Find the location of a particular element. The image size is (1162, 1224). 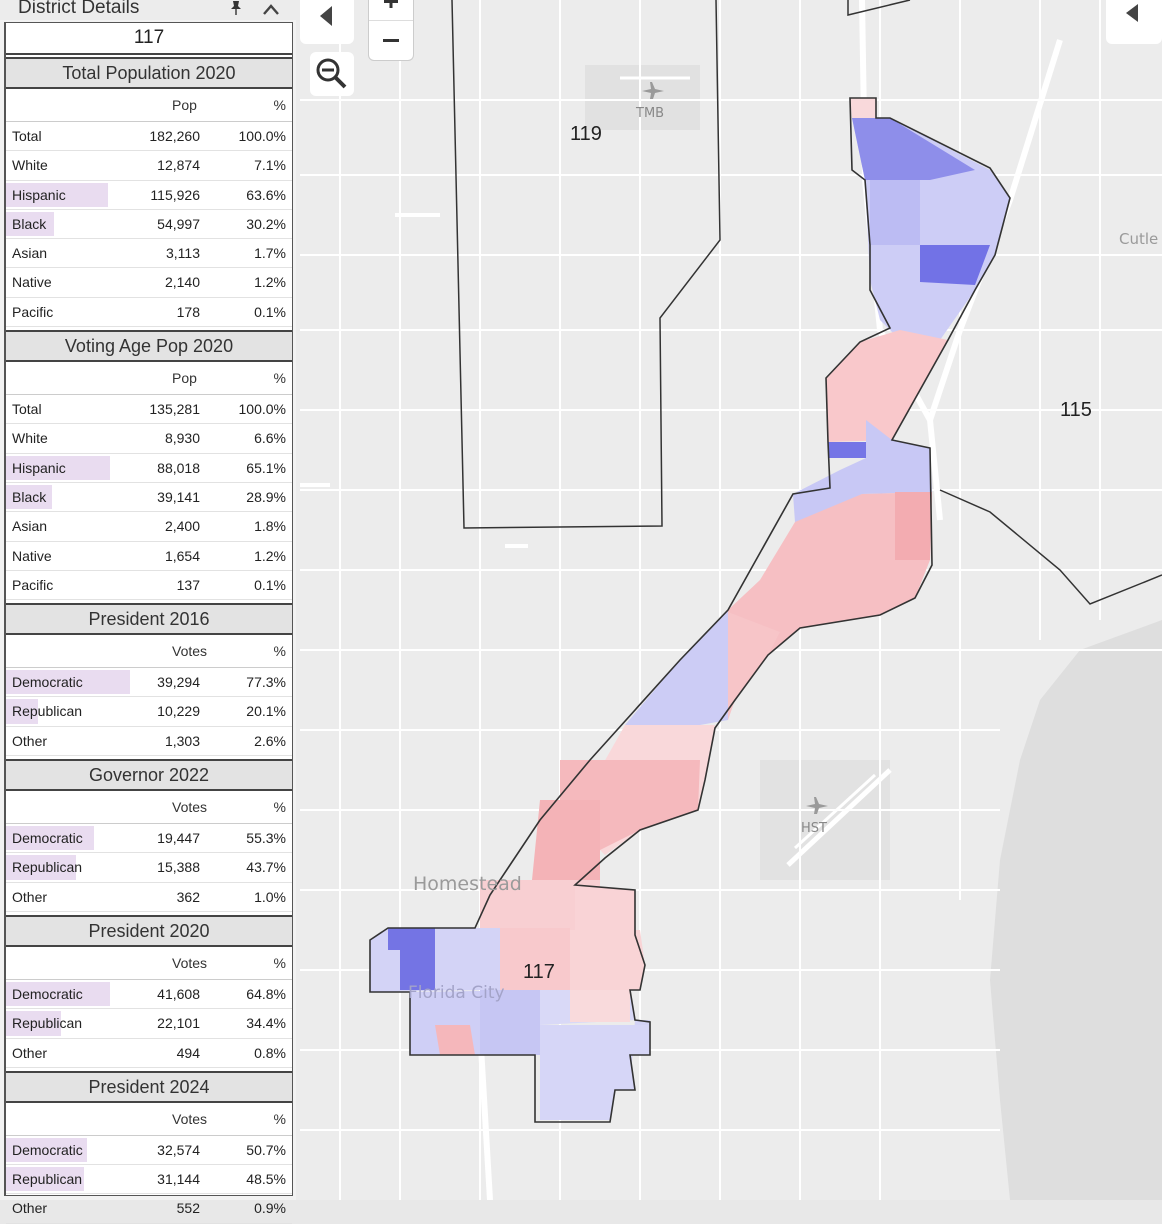

row-value: 135,281 is located at coordinates (174, 409).